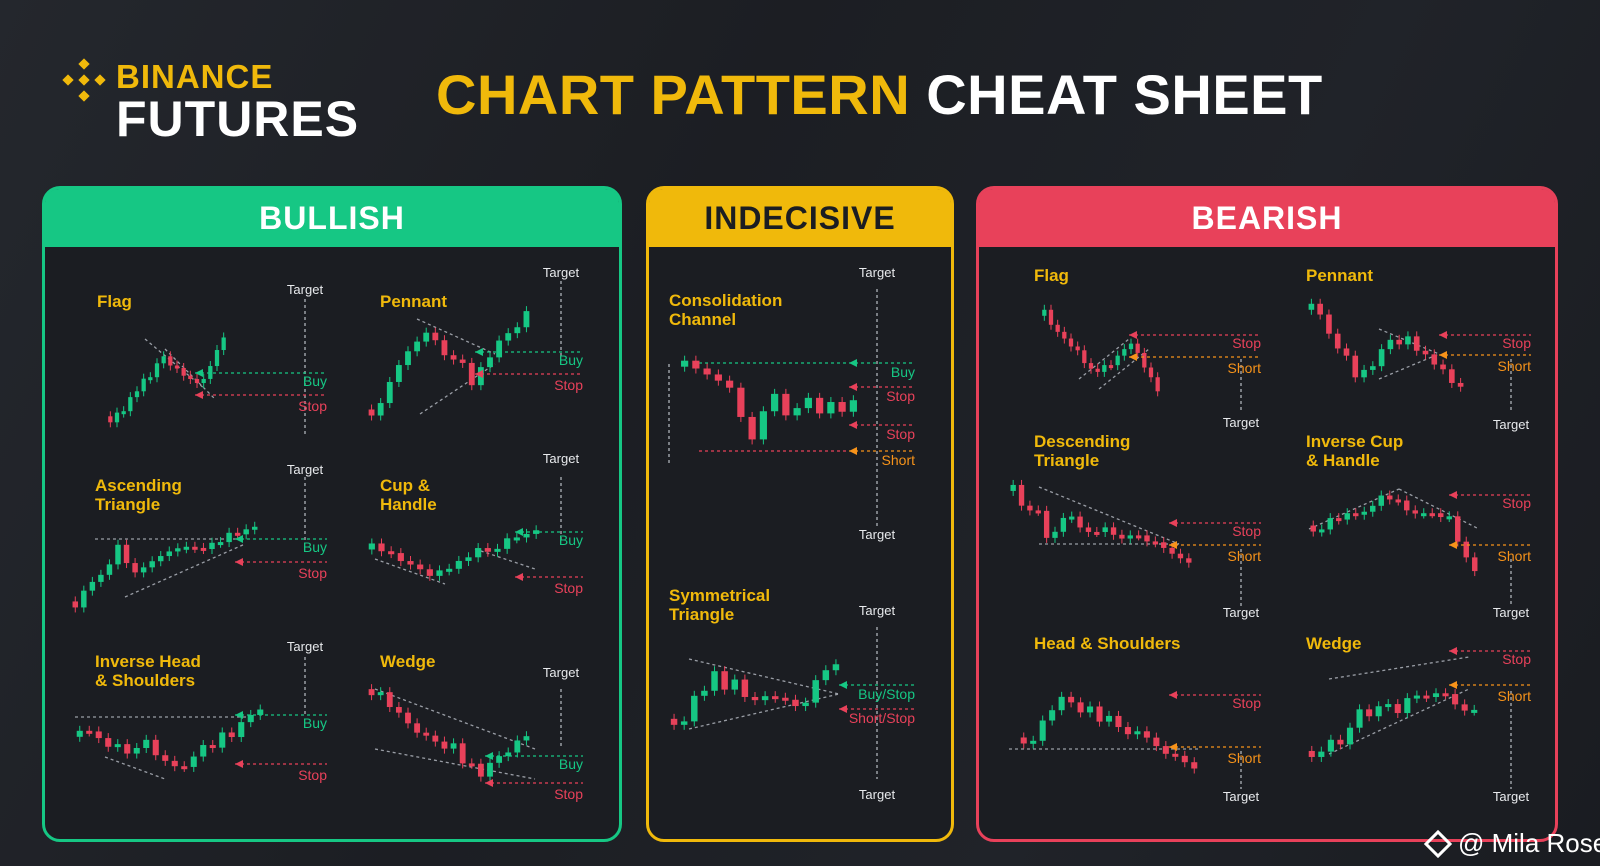  What do you see at coordinates (305, 469) in the screenshot?
I see `bullish-pattern-2-level-target: Target` at bounding box center [305, 469].